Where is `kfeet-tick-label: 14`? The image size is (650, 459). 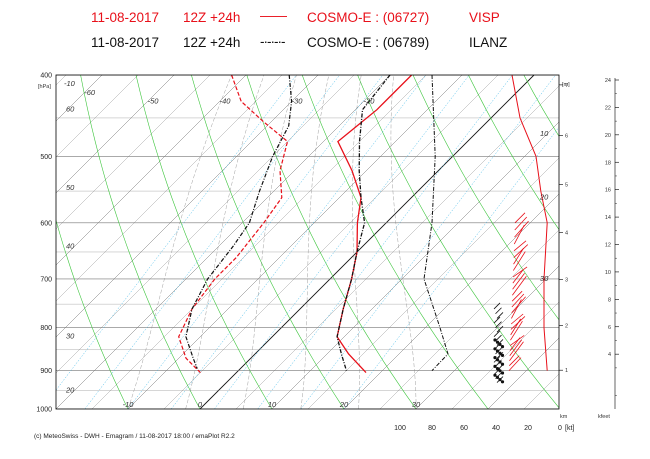
kfeet-tick-label: 14 is located at coordinates (608, 218).